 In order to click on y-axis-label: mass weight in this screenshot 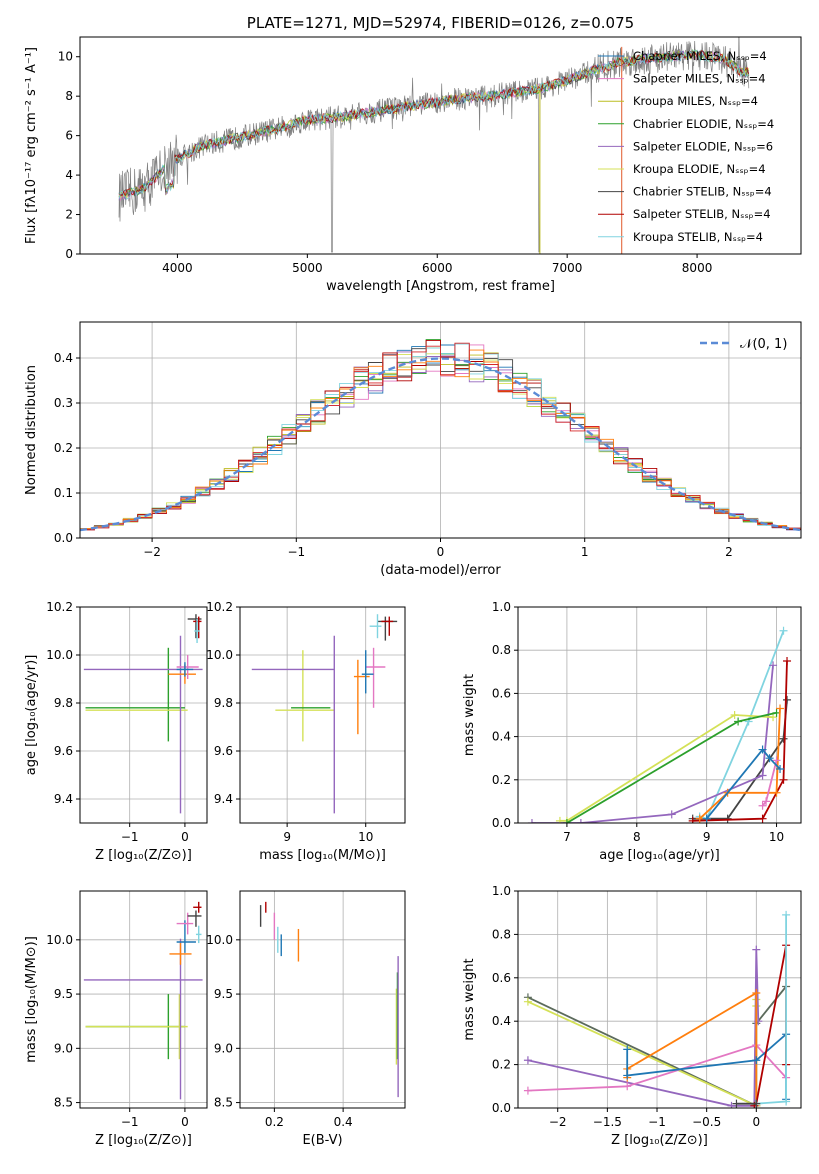, I will do `click(469, 999)`.